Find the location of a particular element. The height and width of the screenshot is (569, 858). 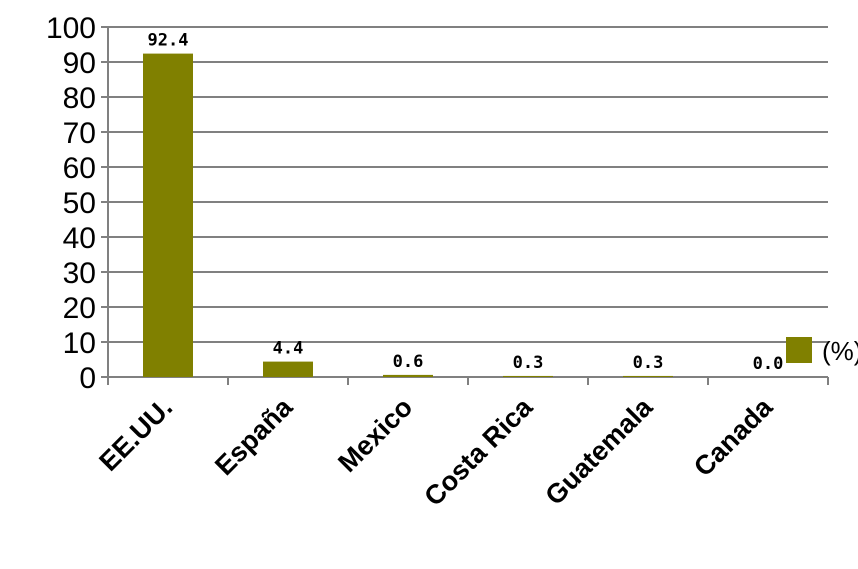

legend-swatch is located at coordinates (799, 350).